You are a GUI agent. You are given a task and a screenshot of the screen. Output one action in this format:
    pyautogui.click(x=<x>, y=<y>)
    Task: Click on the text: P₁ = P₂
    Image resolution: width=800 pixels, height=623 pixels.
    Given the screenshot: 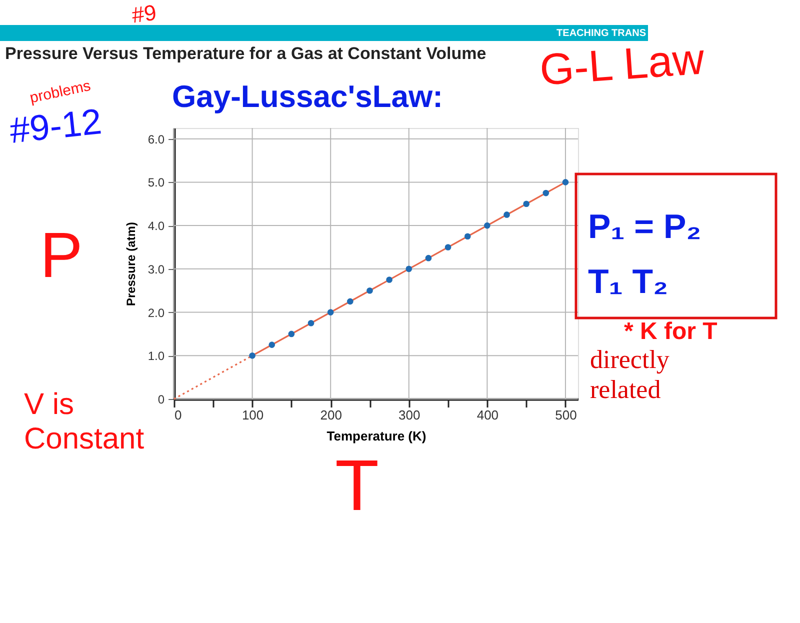 What is the action you would take?
    pyautogui.click(x=645, y=227)
    